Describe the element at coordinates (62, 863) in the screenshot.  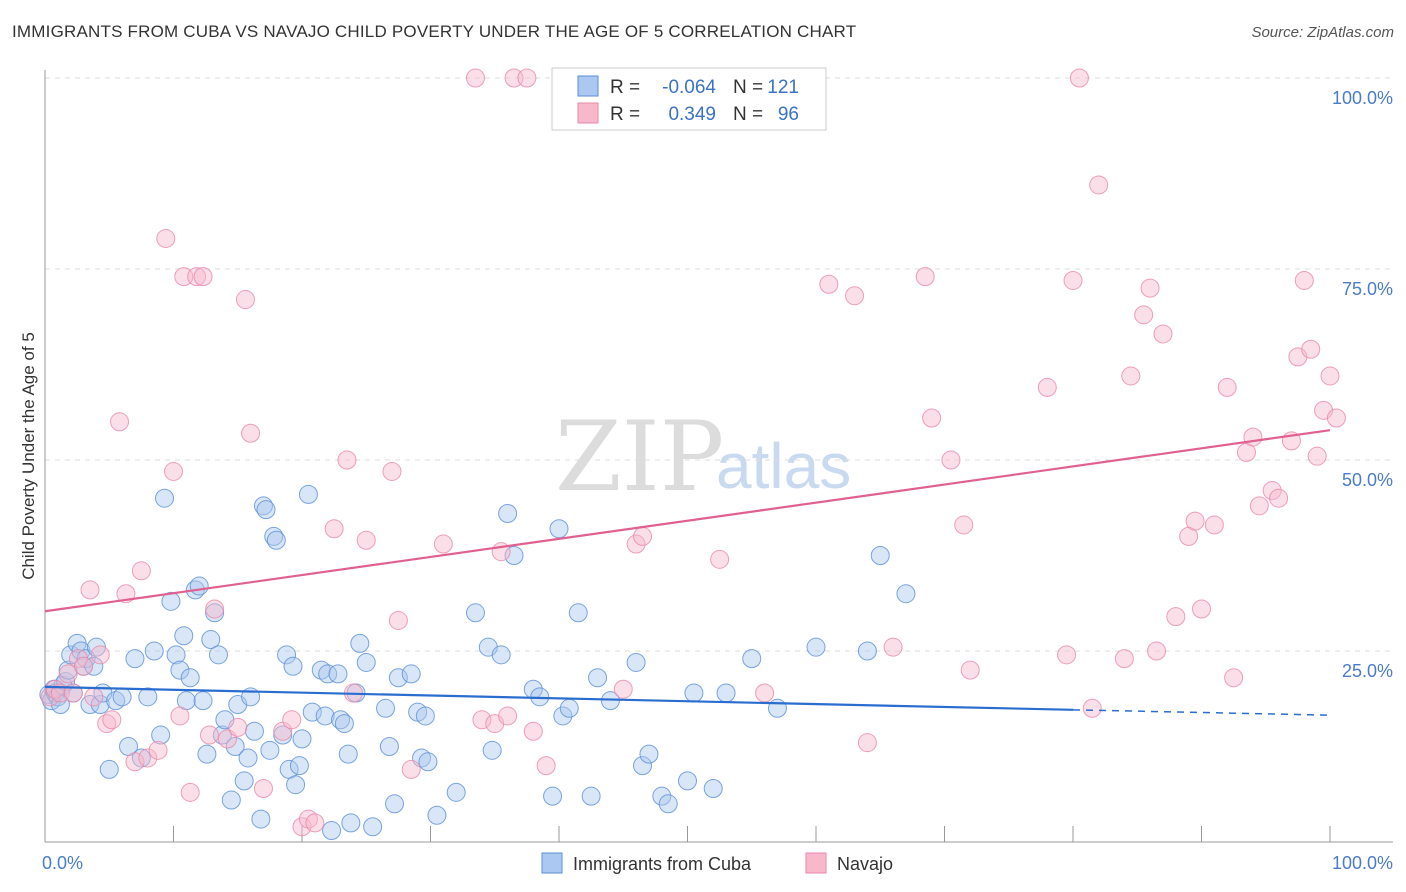
I see `x-tick-label-0: 0.0%` at that location.